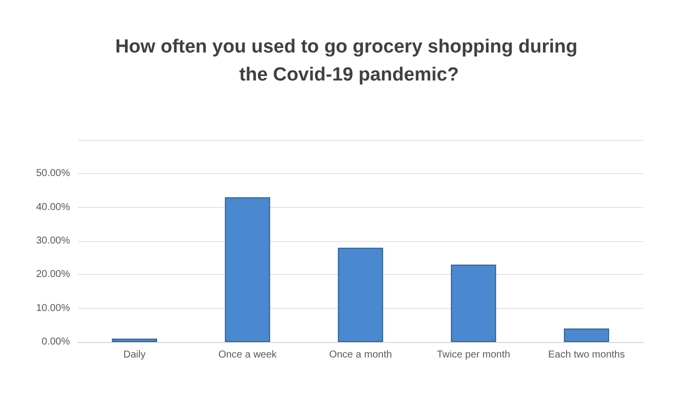 The height and width of the screenshot is (414, 698). Describe the element at coordinates (53, 207) in the screenshot. I see `y-tick-label: 40.00%` at that location.